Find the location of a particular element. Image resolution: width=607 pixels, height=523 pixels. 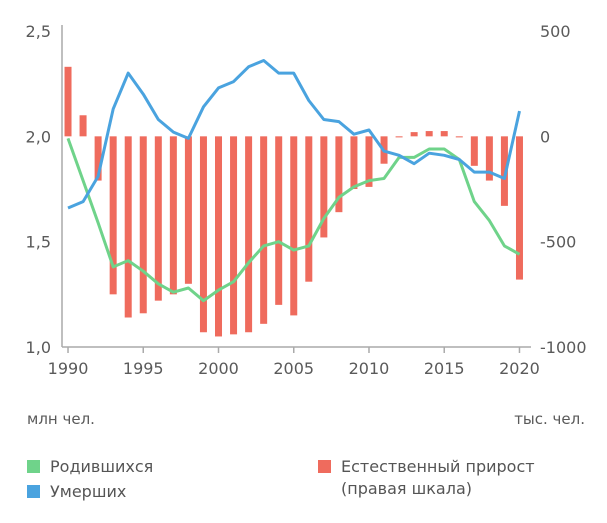

legend-item-deaths: Умерших is located at coordinates (76, 492).